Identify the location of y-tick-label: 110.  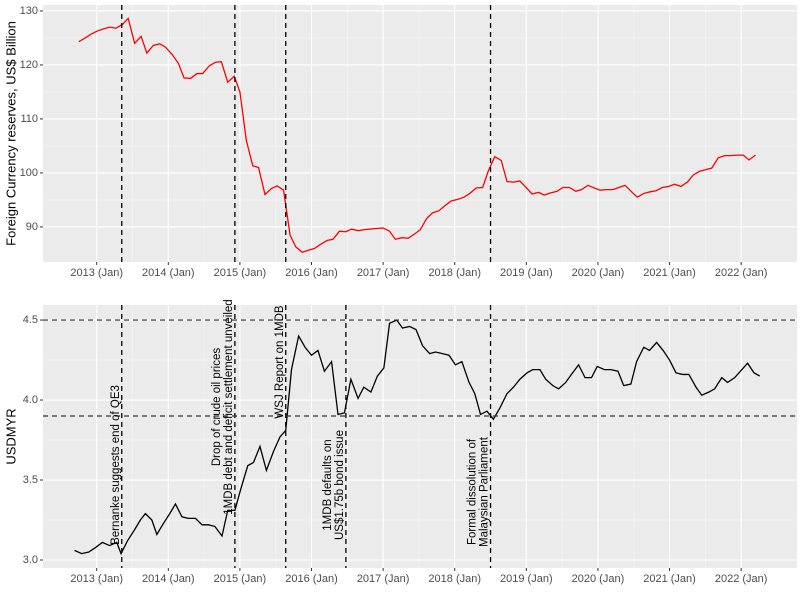
(29, 119).